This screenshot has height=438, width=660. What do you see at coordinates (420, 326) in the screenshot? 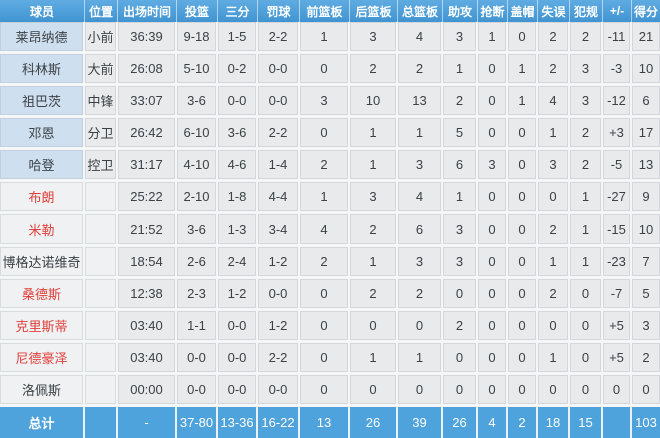
I see `stat-cell-treb: 0` at bounding box center [420, 326].